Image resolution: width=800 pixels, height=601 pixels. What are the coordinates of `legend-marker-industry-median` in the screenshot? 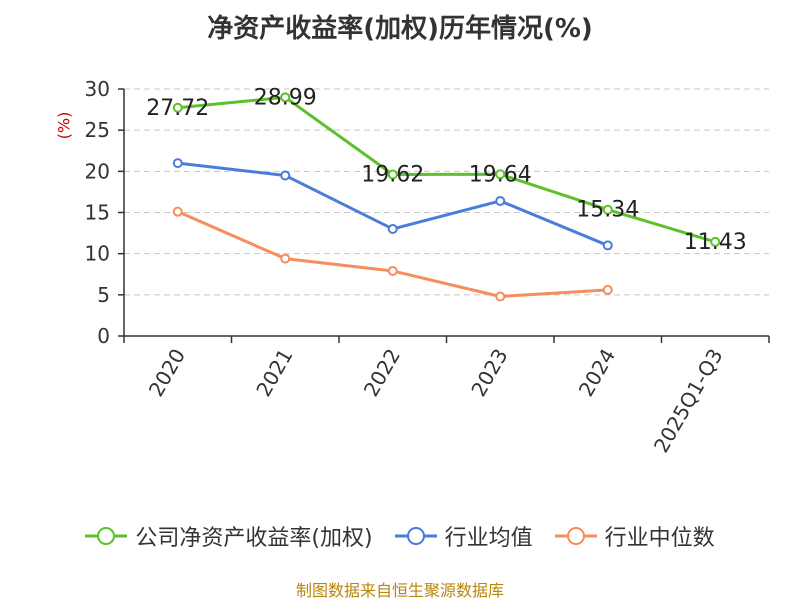 It's located at (575, 536).